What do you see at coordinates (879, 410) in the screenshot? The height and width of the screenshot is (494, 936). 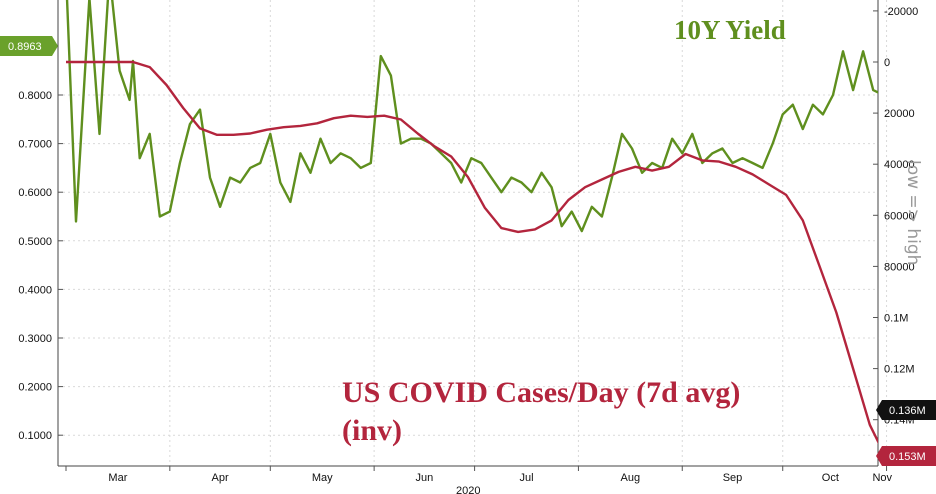 I see `cases-badge-dark-pointer` at bounding box center [879, 410].